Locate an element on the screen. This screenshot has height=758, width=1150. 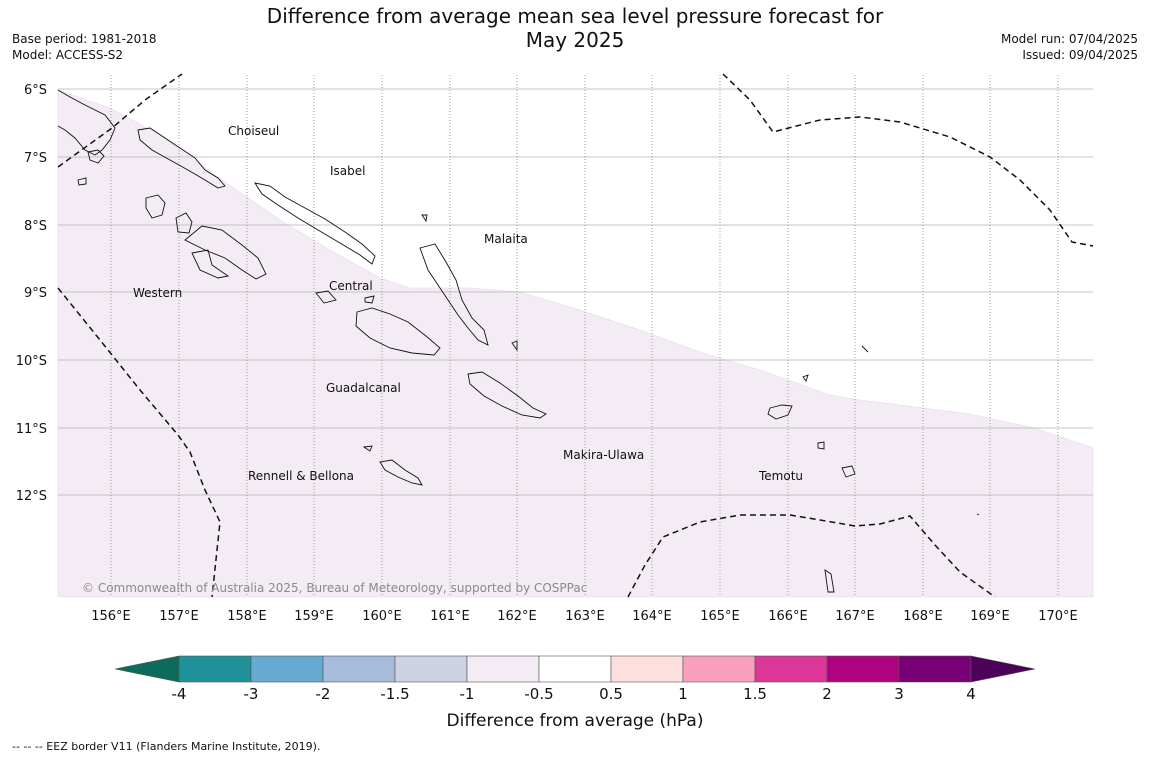
lat-label-11s: 11°S is located at coordinates (31, 429).